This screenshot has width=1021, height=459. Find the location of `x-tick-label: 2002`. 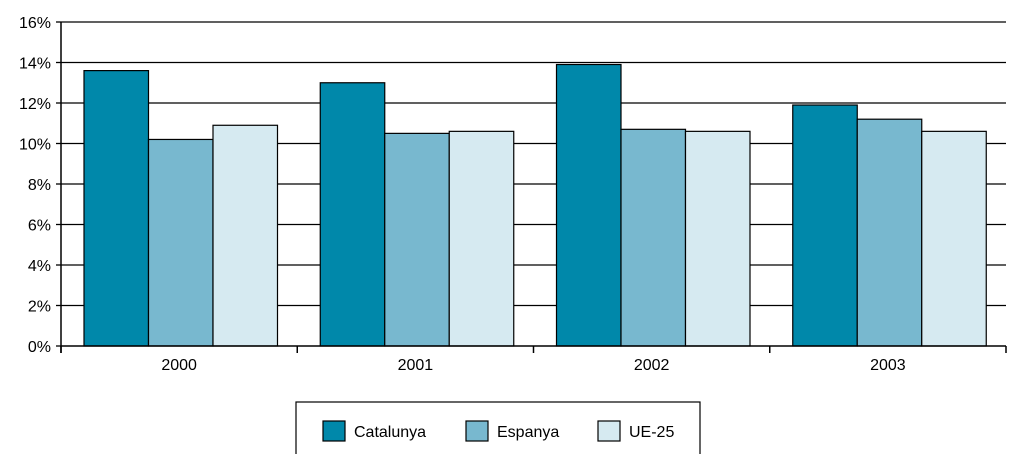

x-tick-label: 2002 is located at coordinates (652, 365).